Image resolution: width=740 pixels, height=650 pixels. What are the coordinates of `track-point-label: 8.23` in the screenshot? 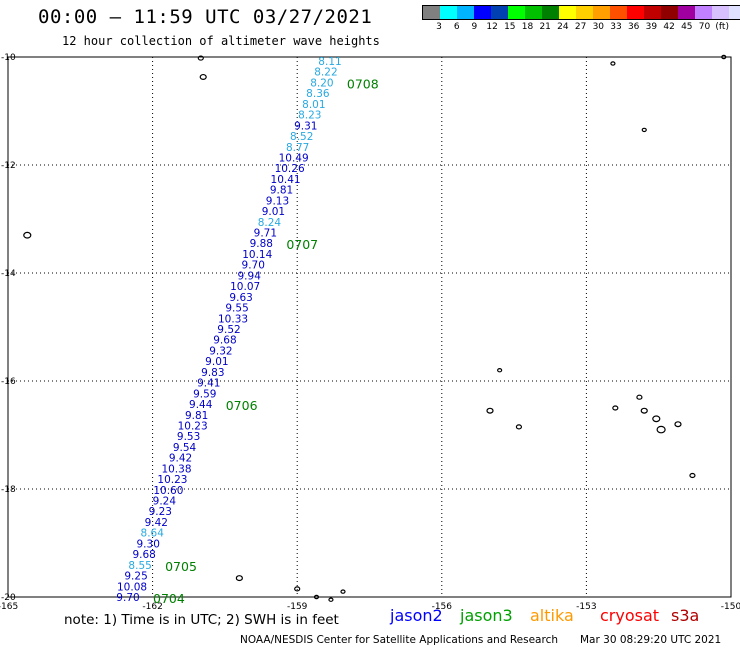 It's located at (309, 116).